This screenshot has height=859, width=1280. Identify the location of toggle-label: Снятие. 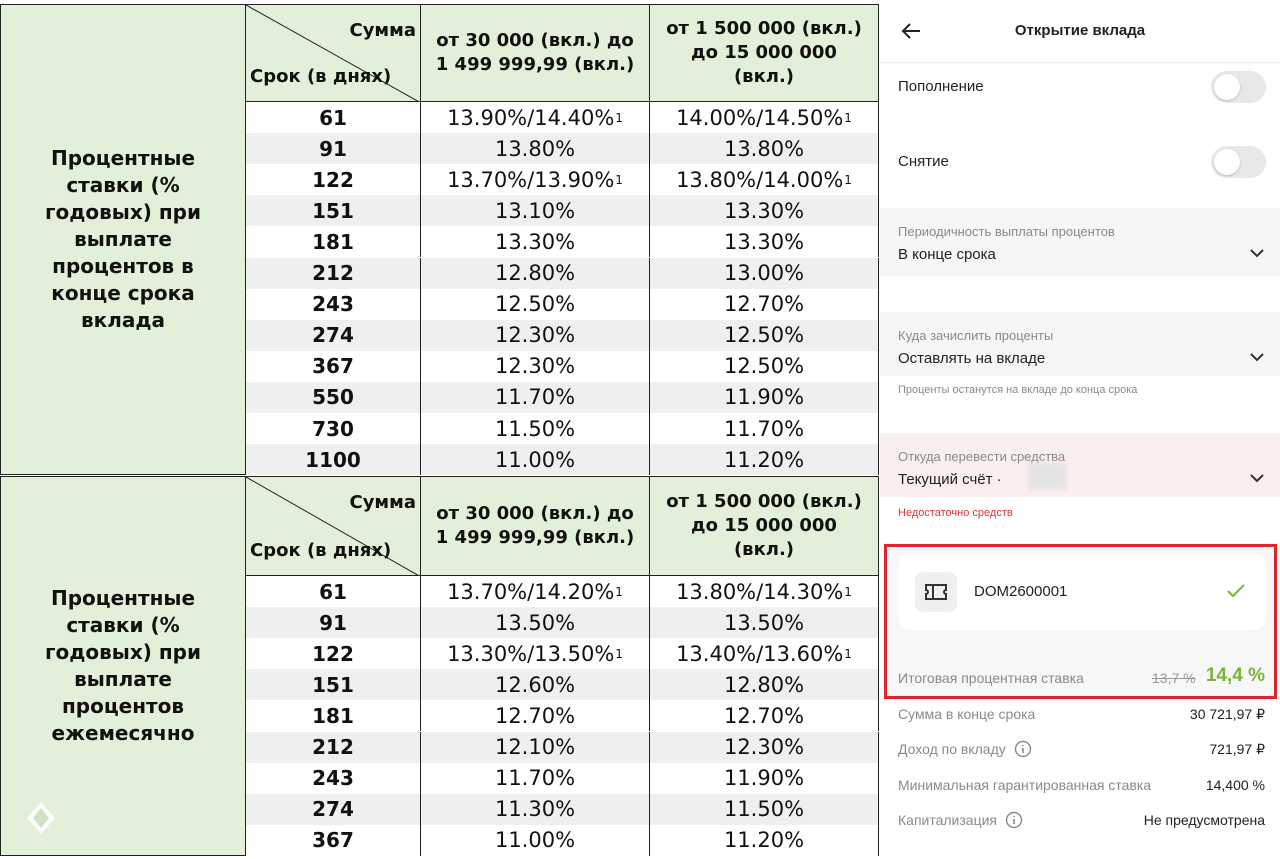
(923, 161).